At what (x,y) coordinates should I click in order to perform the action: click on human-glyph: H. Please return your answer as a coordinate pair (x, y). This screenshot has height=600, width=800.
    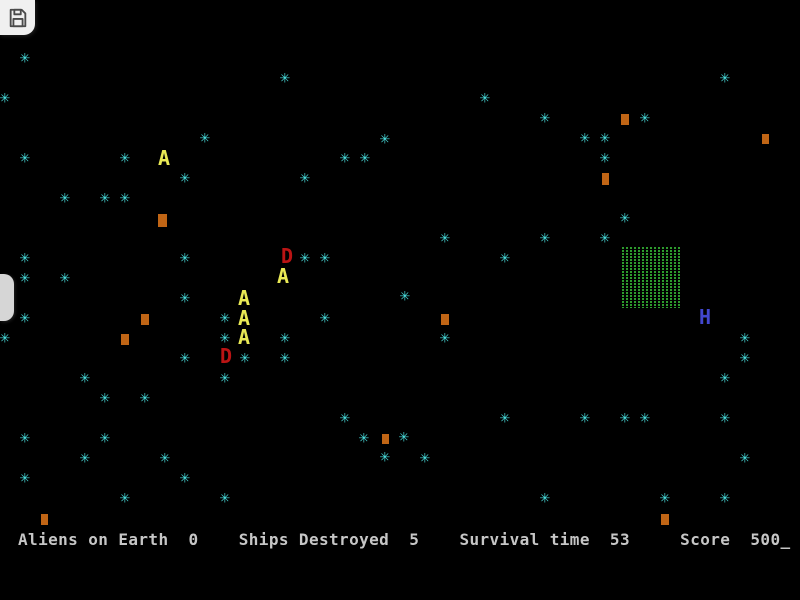
    Looking at the image, I should click on (705, 317).